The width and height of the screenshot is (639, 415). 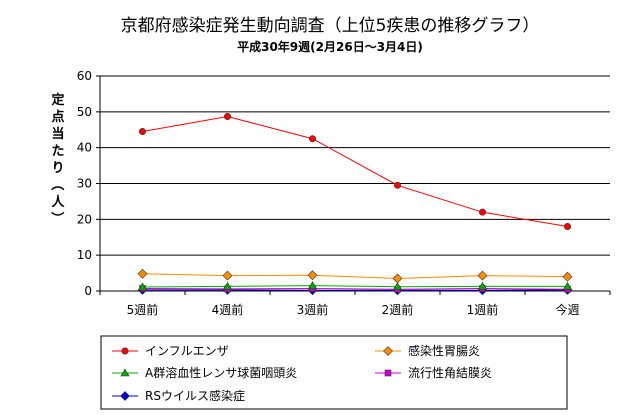 I want to click on x-tick-label: 今週, so click(x=567, y=309).